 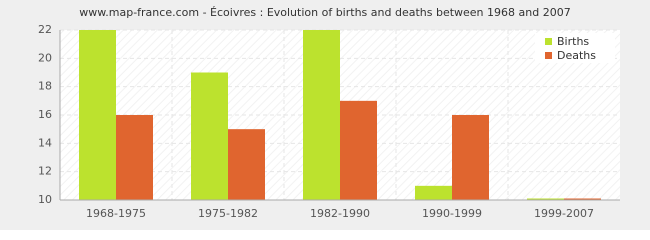 What do you see at coordinates (45, 199) in the screenshot?
I see `y-tick-label: 10` at bounding box center [45, 199].